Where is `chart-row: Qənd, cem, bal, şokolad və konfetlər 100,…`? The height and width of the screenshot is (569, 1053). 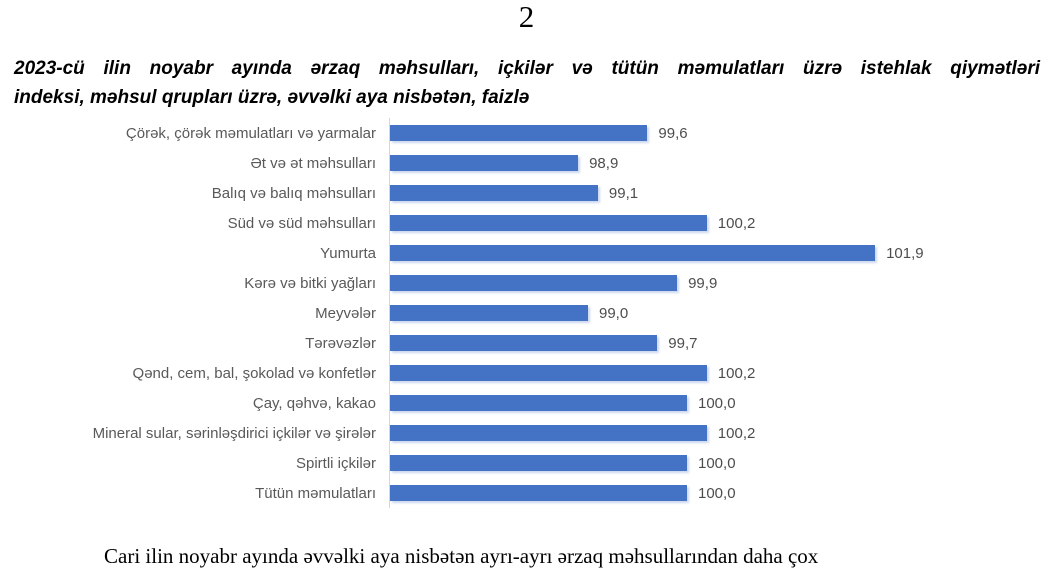
chart-row: Qənd, cem, bal, şokolad və konfetlər 100,… is located at coordinates (526, 373).